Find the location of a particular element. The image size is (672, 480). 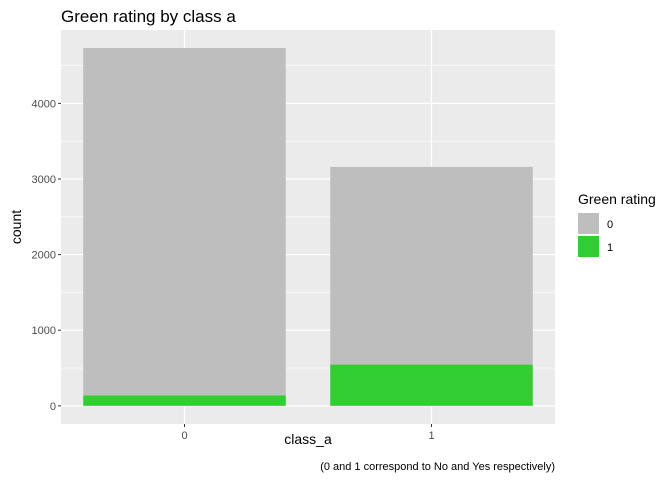

x-tick-label: 0 is located at coordinates (184, 436).